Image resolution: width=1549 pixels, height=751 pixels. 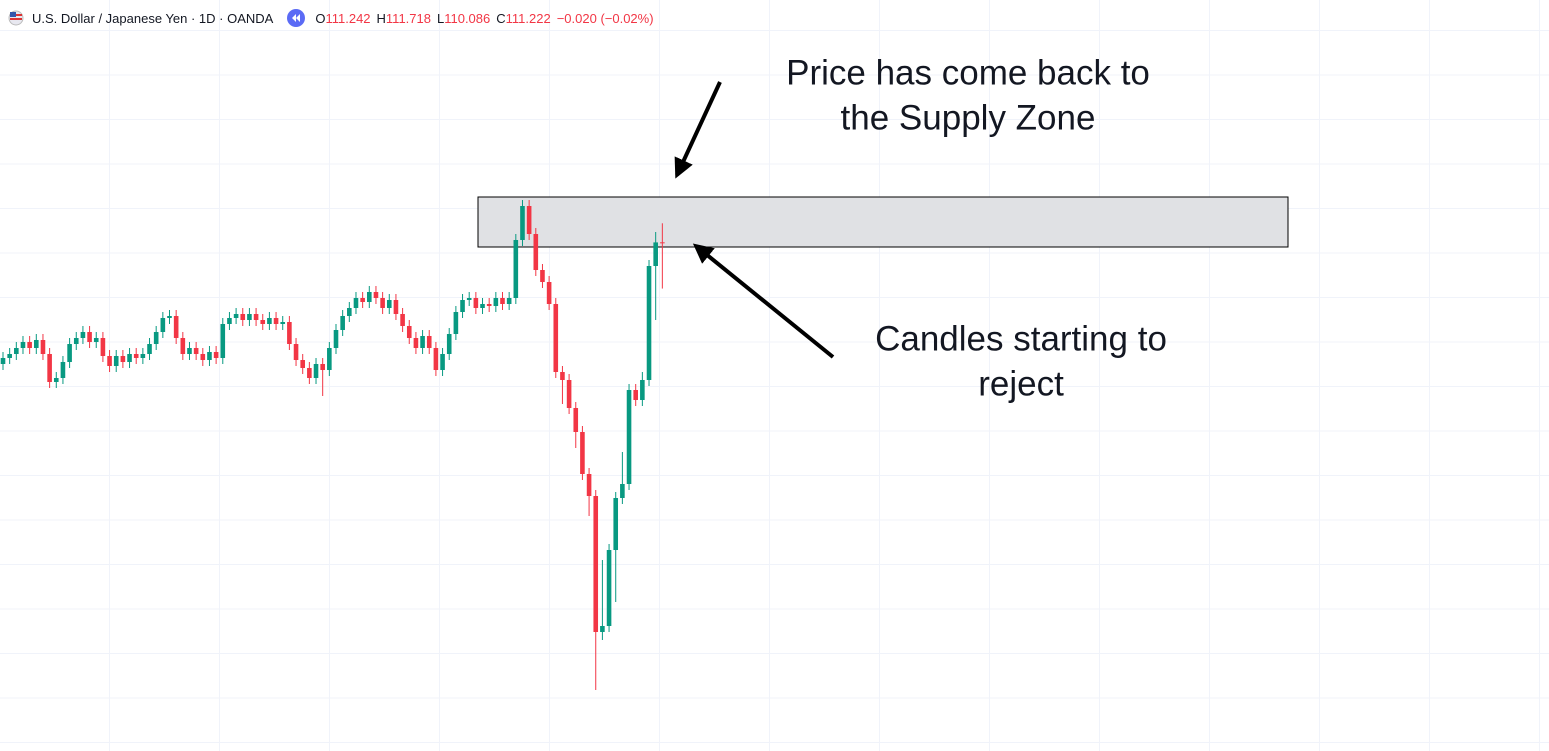 I want to click on low-value: 110.086, so click(x=467, y=18).